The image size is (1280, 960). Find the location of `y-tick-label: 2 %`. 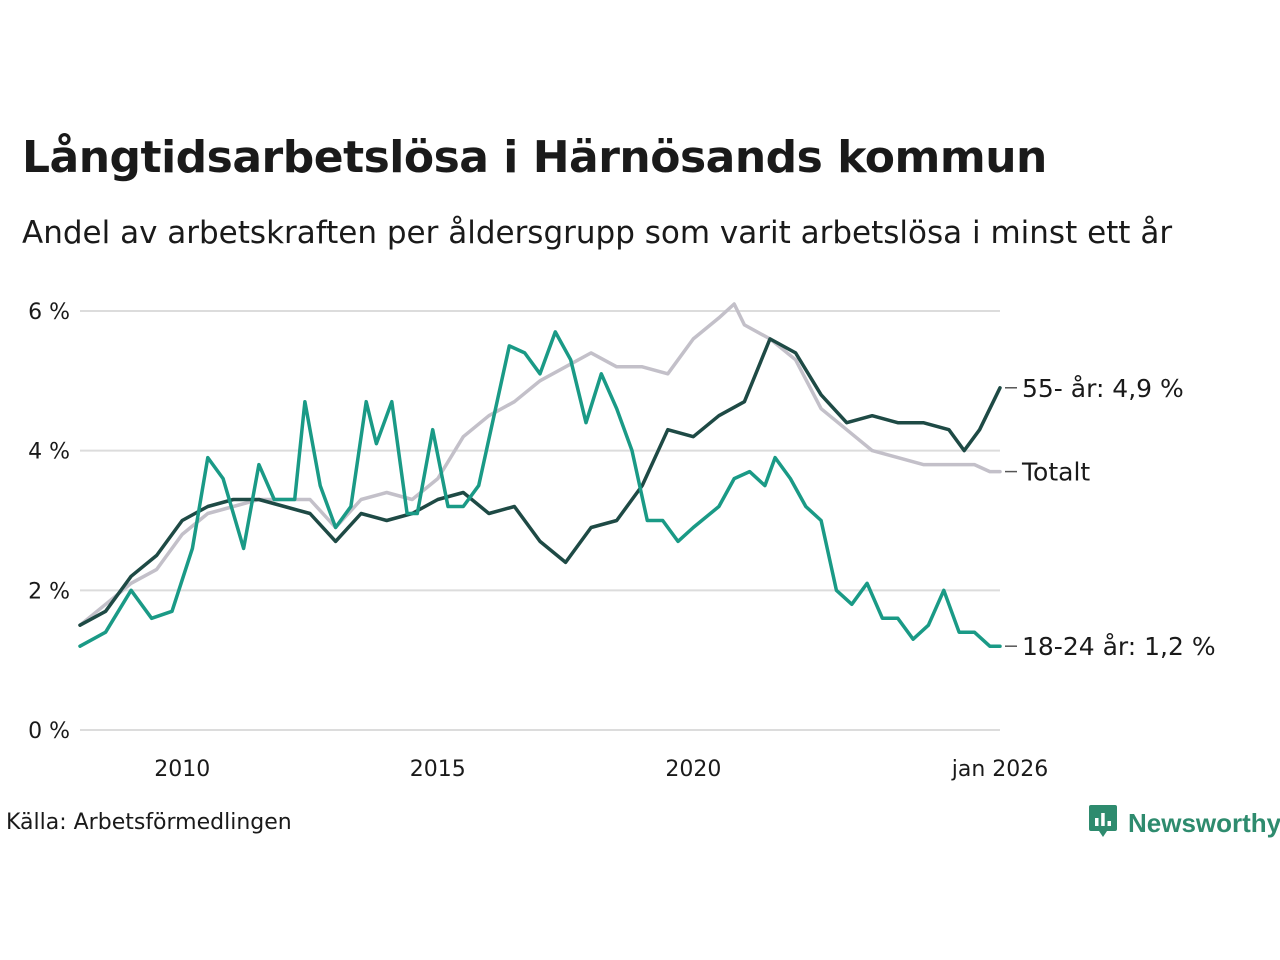

y-tick-label: 2 % is located at coordinates (49, 591).